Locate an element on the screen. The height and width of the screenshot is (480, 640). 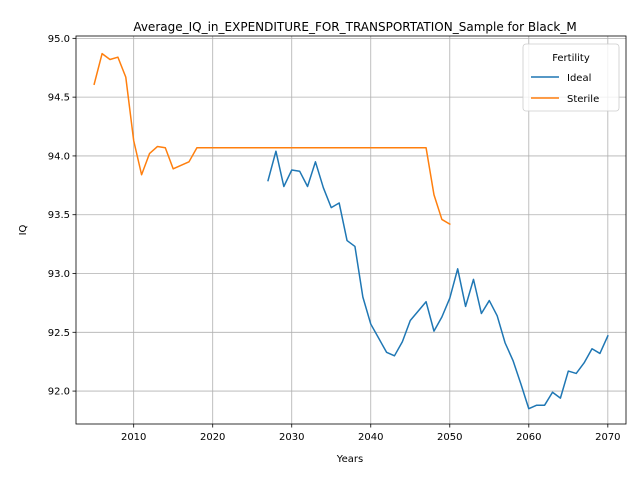
x-tick-label: 2070 is located at coordinates (607, 437).